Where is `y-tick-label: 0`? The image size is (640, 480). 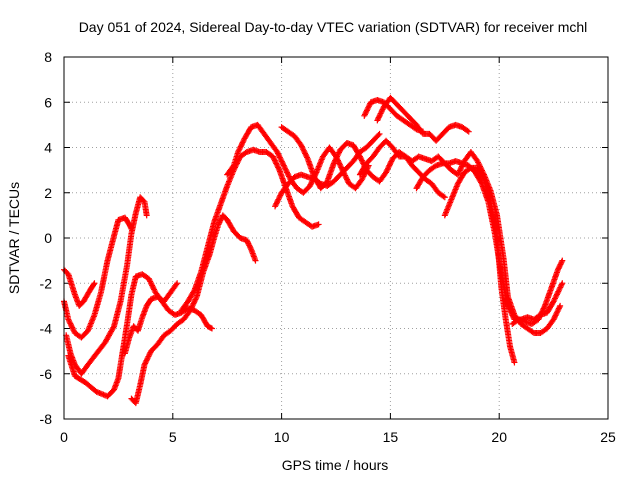
y-tick-label: 0 is located at coordinates (48, 238).